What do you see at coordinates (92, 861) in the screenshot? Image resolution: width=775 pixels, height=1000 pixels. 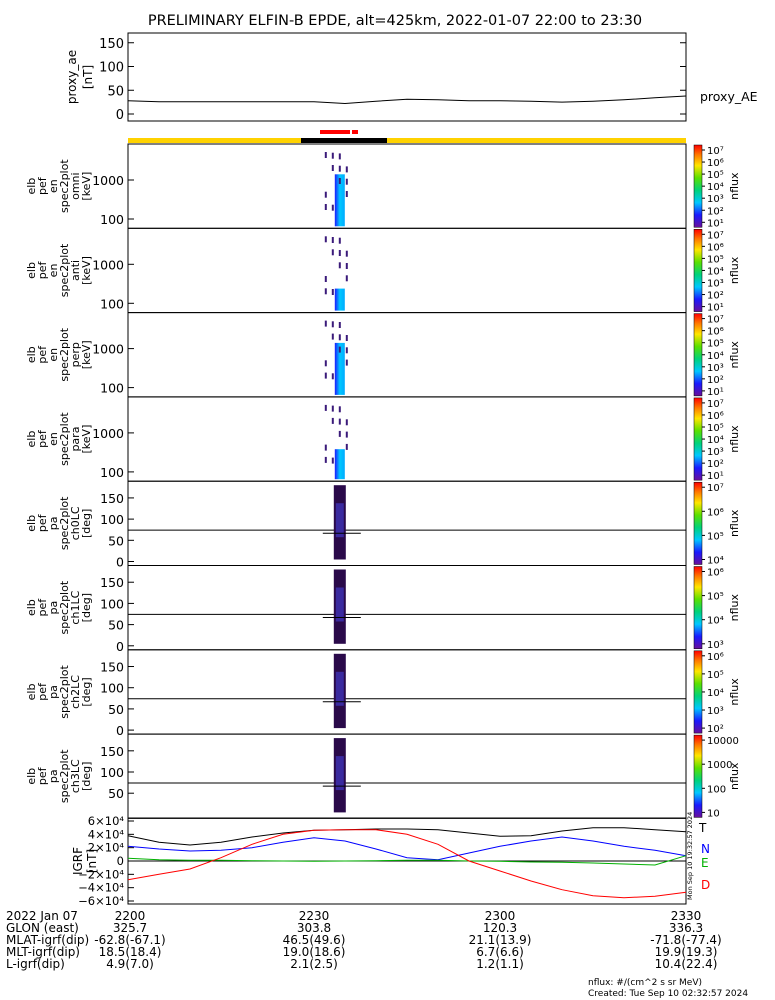 I see `igrf-ylabel-2: [nT]` at bounding box center [92, 861].